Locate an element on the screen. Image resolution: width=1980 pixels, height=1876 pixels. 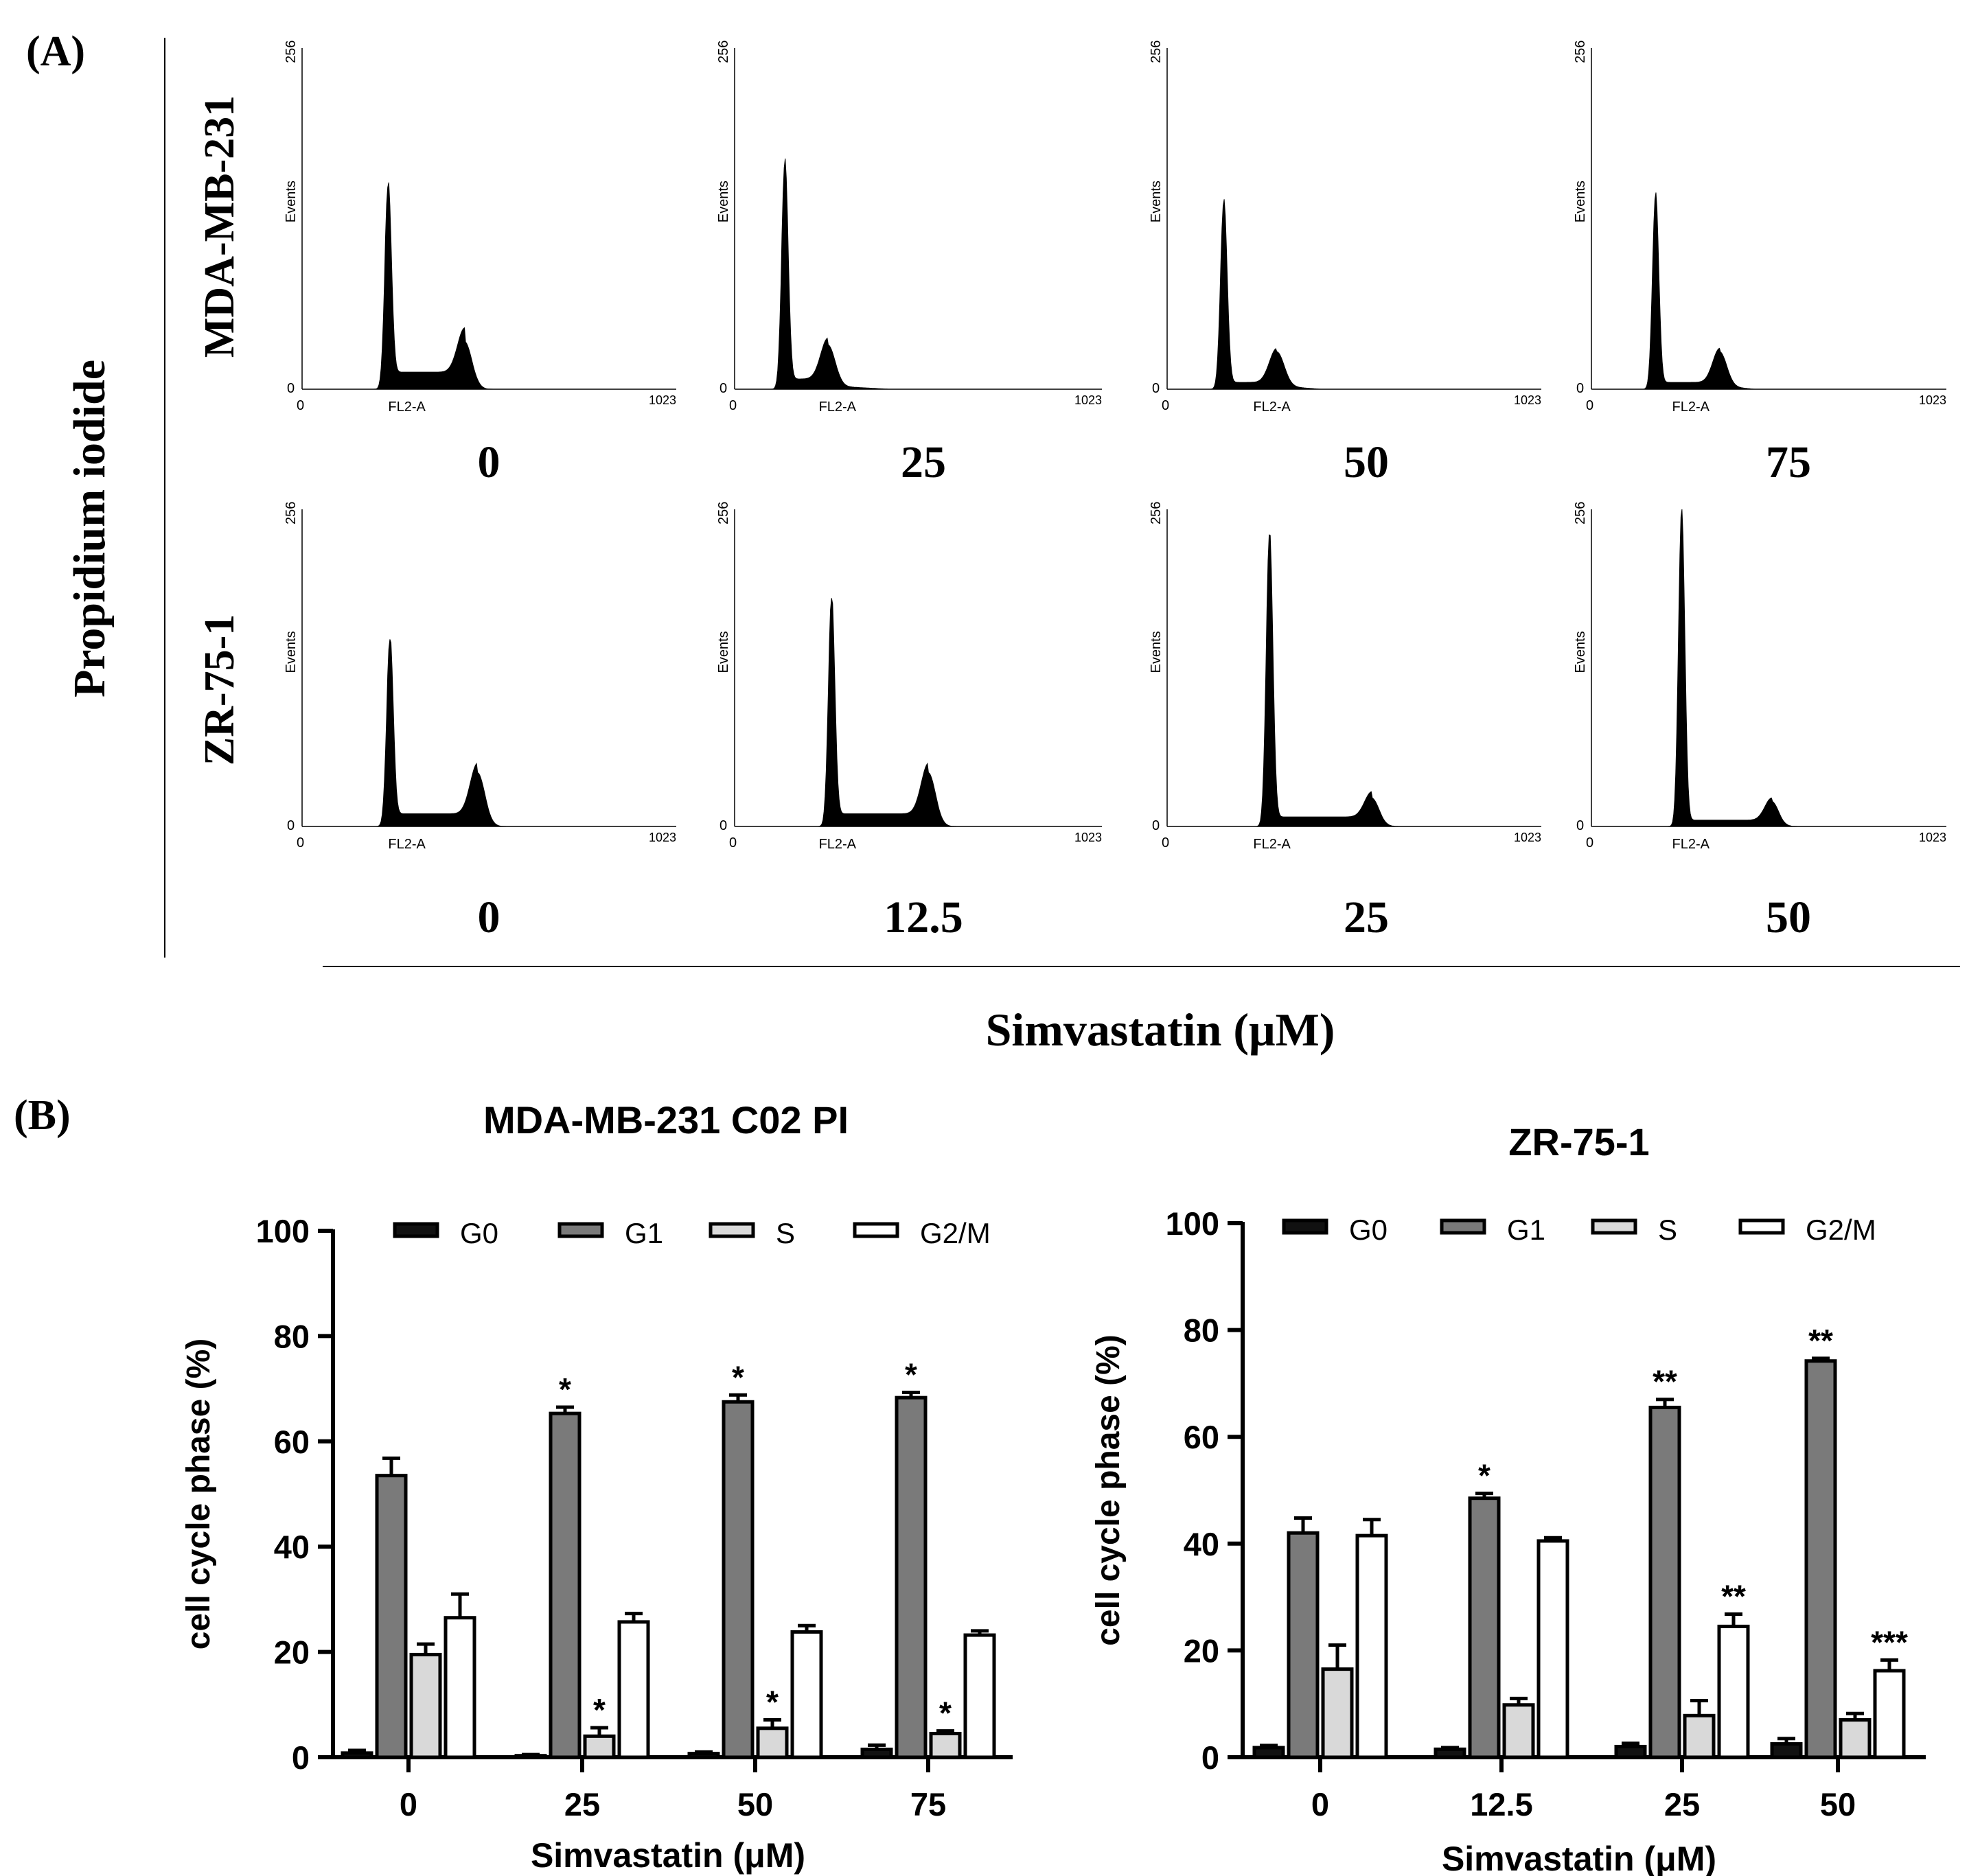
chart-y-tick-label: 20 is located at coordinates (1202, 1650).